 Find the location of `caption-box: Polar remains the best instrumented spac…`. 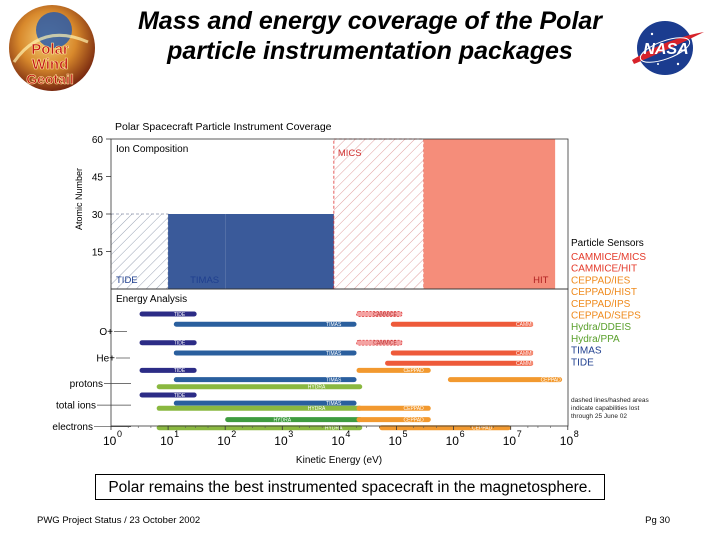

caption-box: Polar remains the best instrumented spac… is located at coordinates (350, 487).